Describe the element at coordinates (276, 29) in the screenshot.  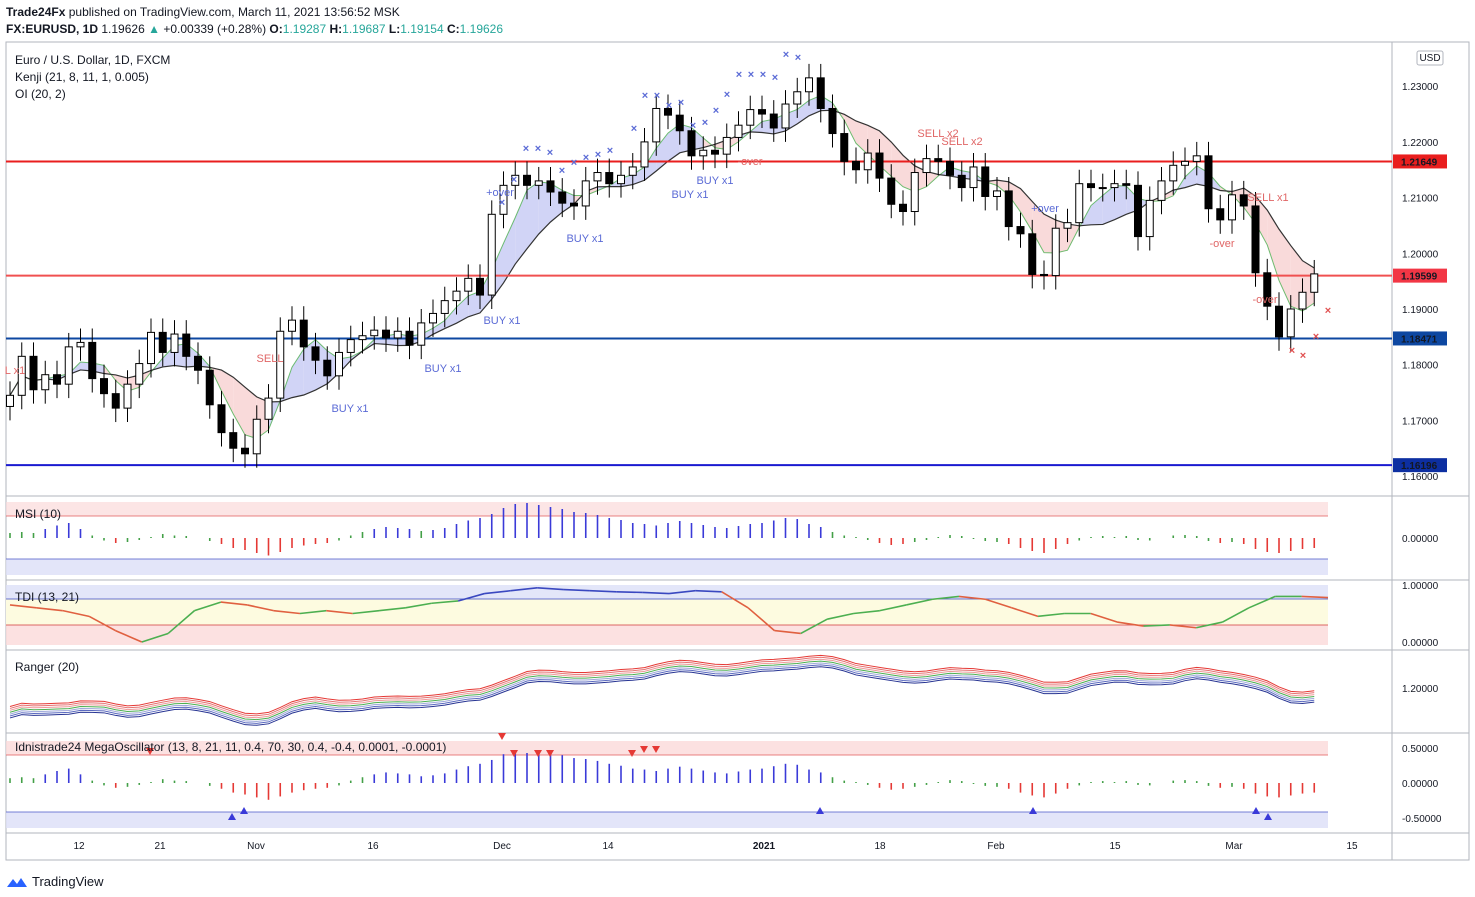
I see `open-label: O:` at that location.